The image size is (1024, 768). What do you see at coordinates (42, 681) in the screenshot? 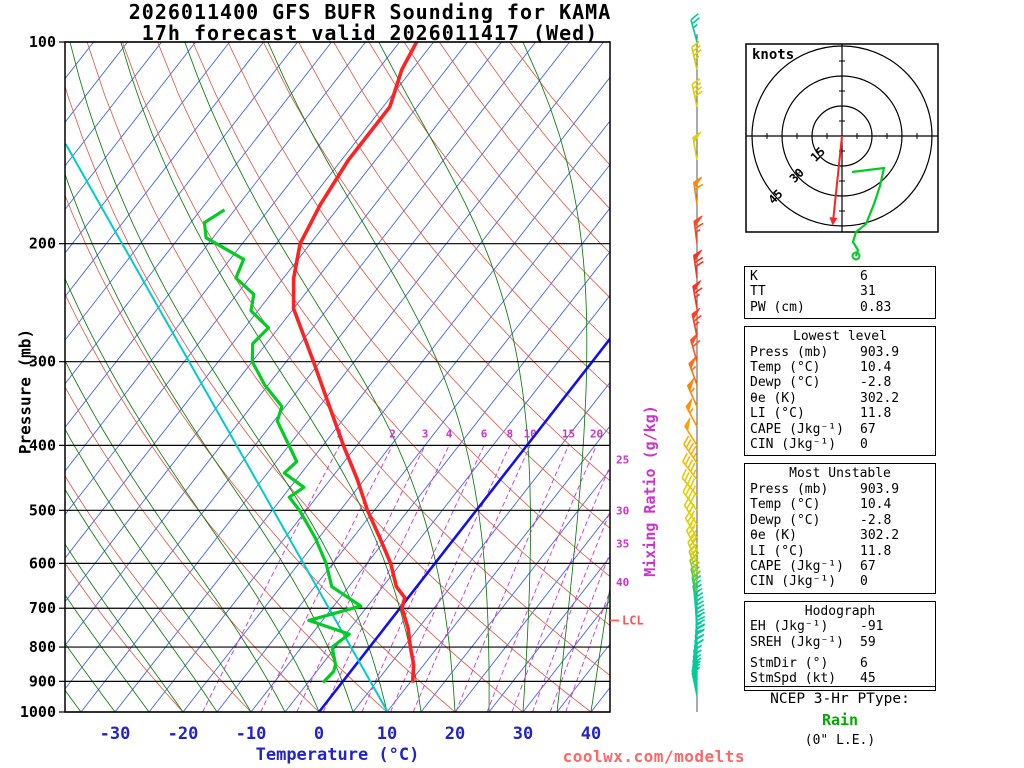
I see `svg-text: 900` at bounding box center [42, 681].